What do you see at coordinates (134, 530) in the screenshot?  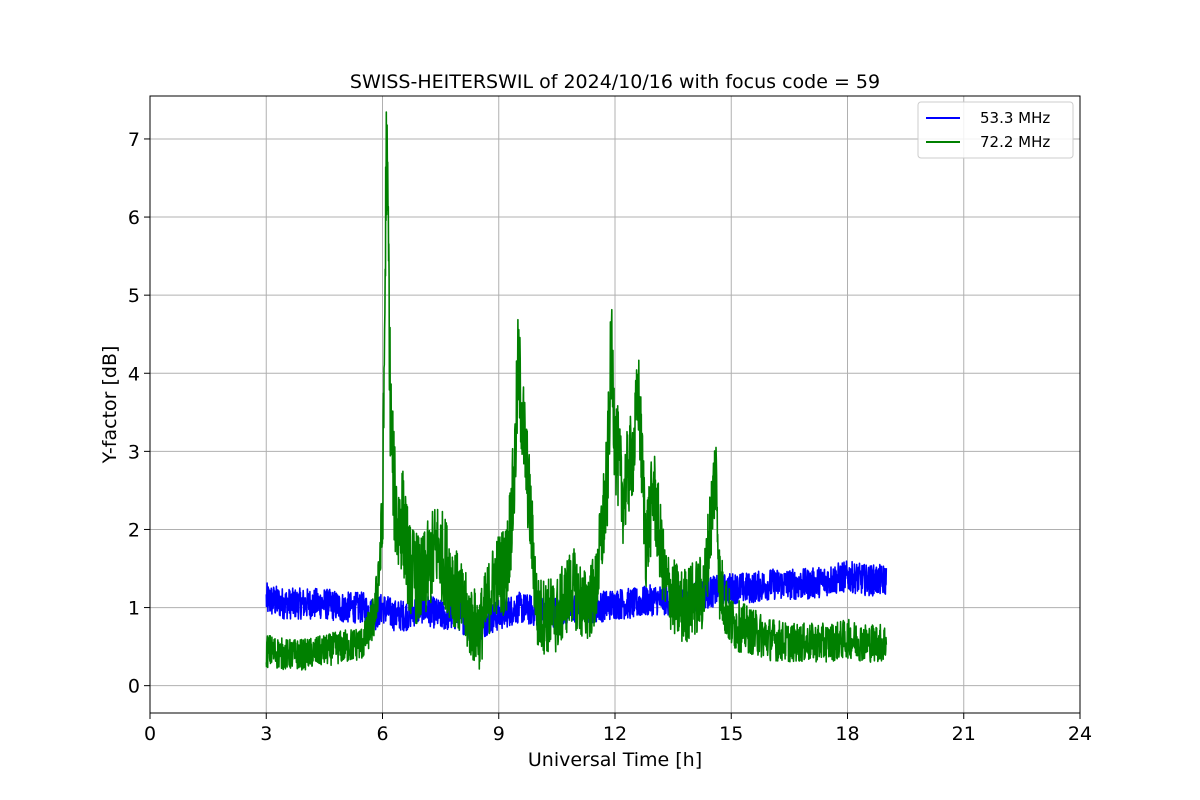 I see `y-tick-label: 2` at bounding box center [134, 530].